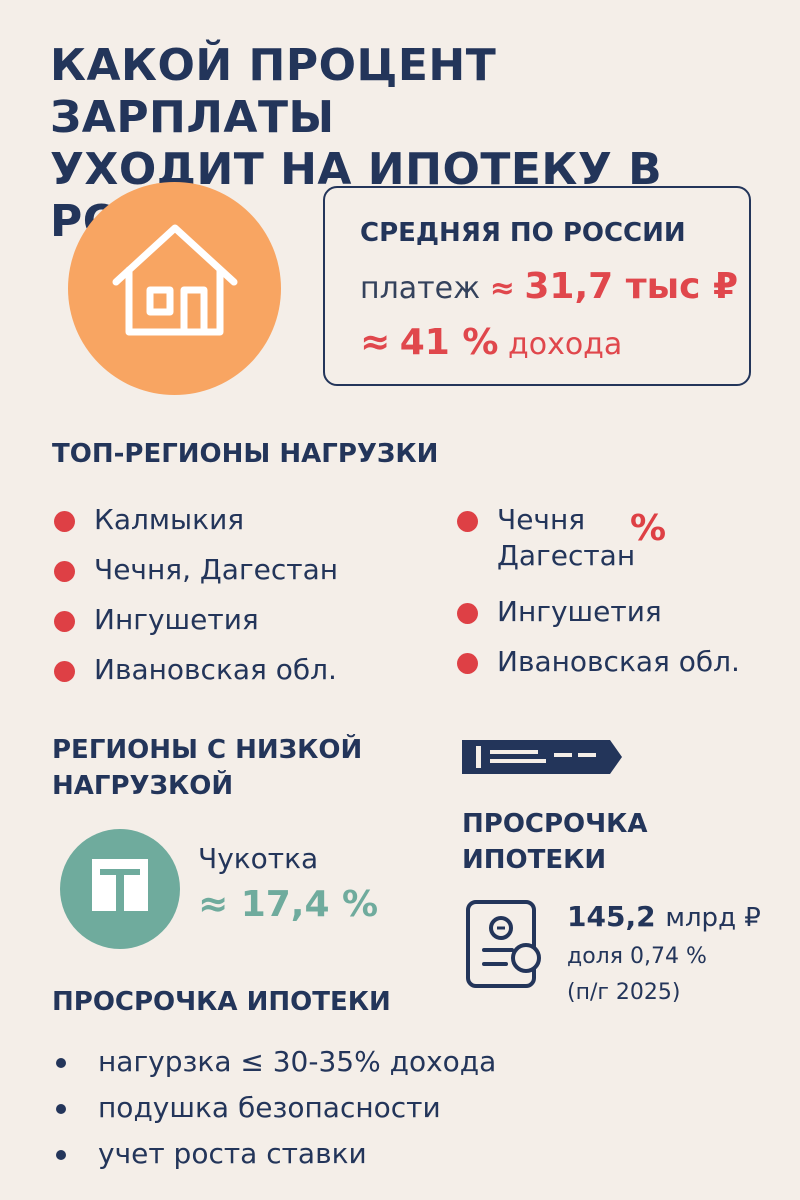 This screenshot has width=800, height=1200. Describe the element at coordinates (420, 288) in the screenshot. I see `payment-label: платеж` at that location.